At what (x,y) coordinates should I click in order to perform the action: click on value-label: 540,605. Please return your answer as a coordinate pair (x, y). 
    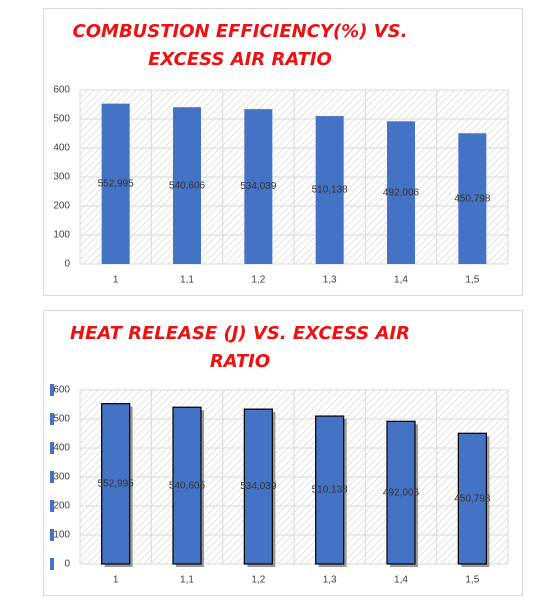
    Looking at the image, I should click on (187, 485).